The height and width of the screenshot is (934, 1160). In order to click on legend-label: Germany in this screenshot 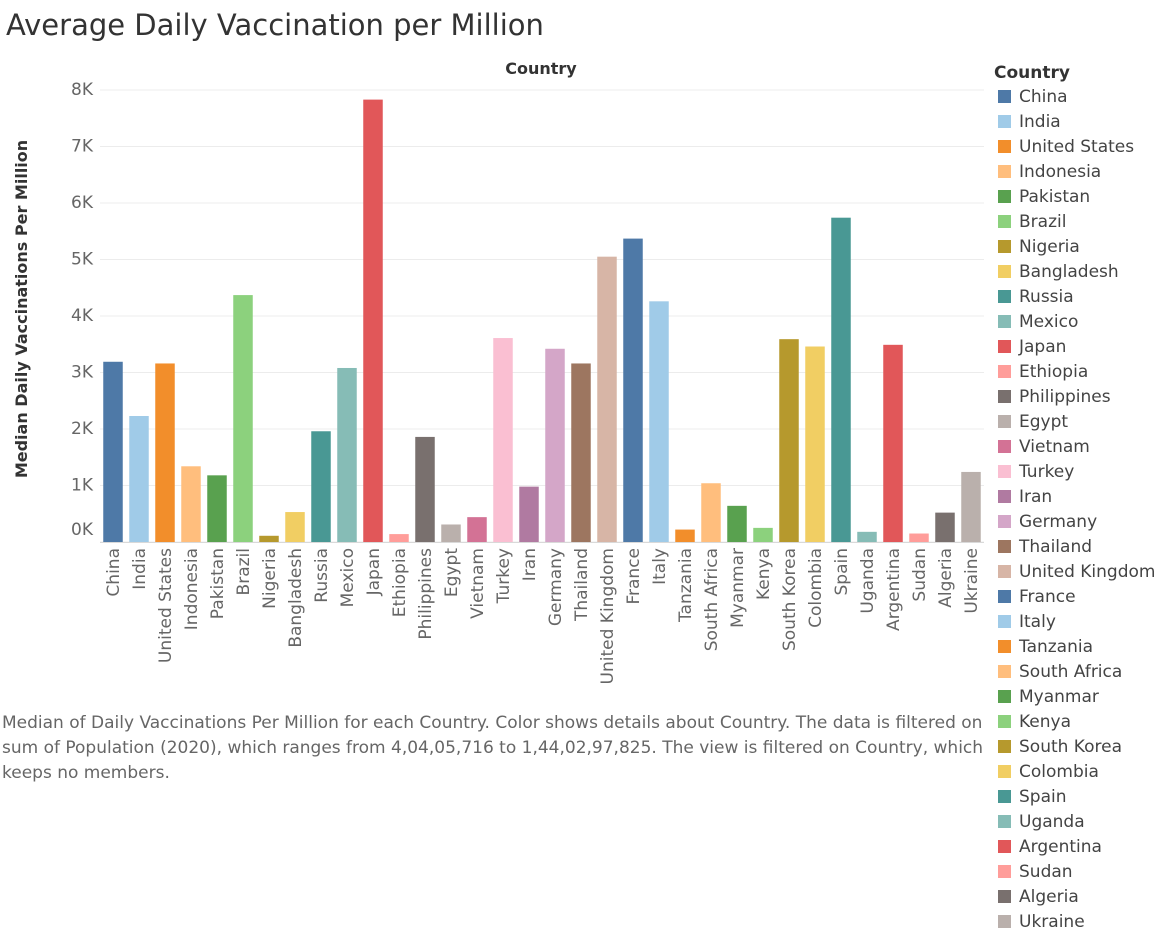, I will do `click(1058, 521)`.